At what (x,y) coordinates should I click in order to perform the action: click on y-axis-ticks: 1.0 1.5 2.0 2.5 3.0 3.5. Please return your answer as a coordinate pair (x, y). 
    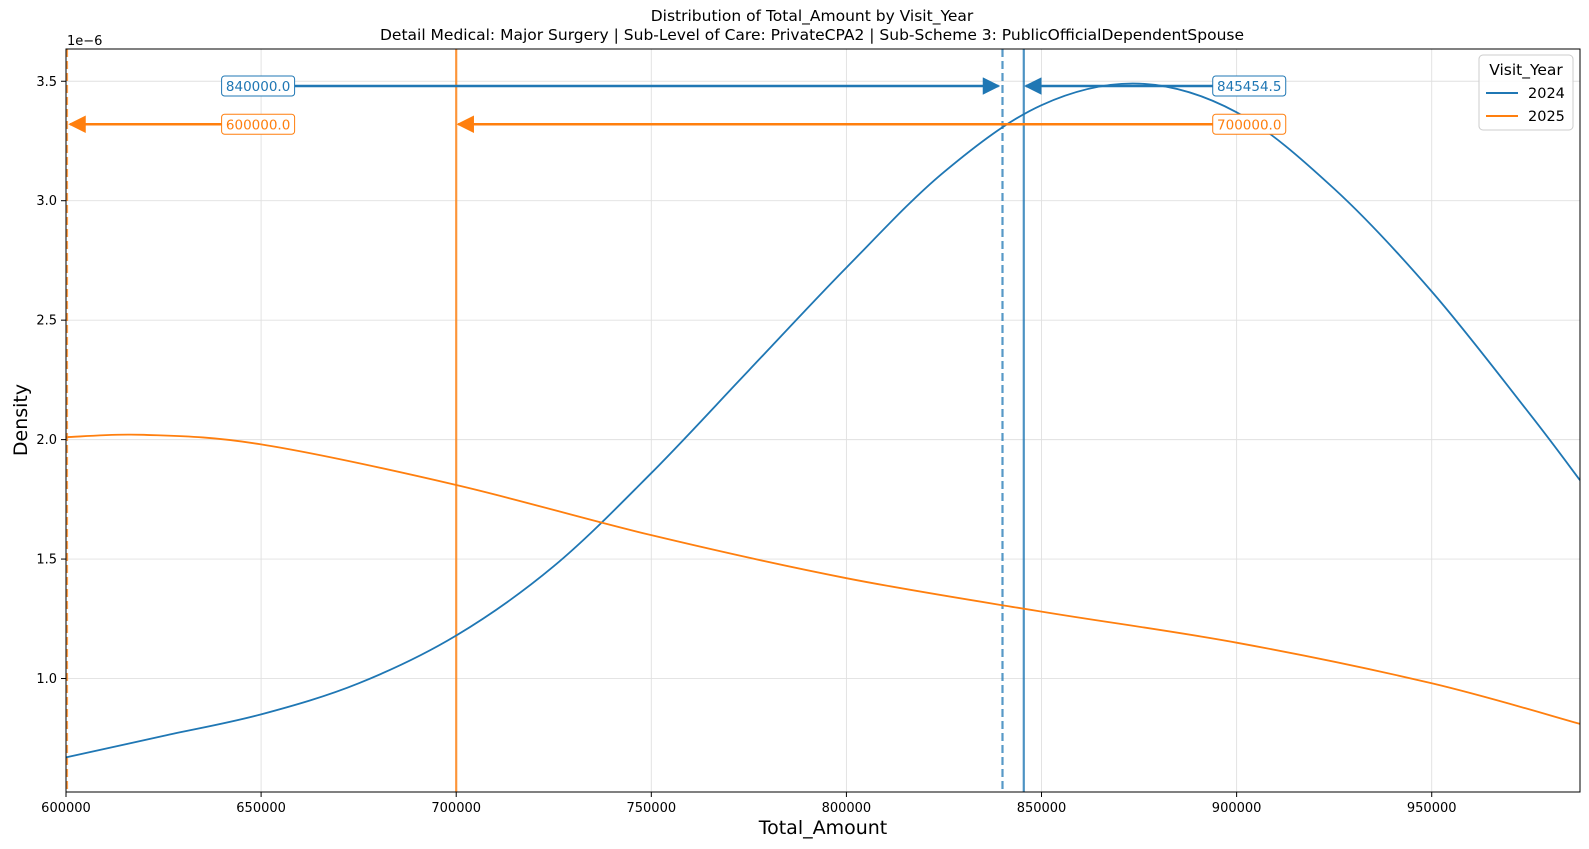
    Looking at the image, I should click on (51, 381).